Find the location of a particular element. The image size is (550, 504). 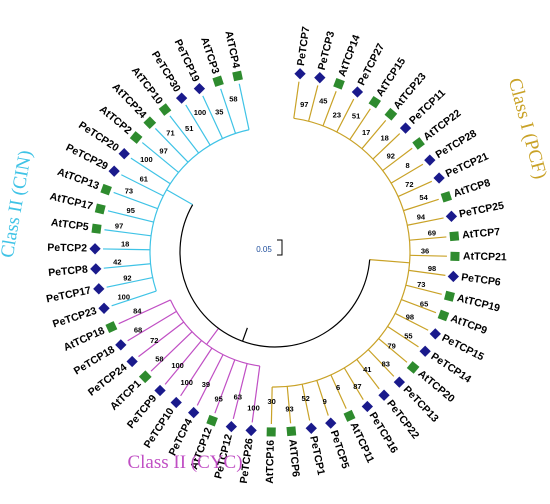

bootstrap-value: 84 is located at coordinates (137, 310).